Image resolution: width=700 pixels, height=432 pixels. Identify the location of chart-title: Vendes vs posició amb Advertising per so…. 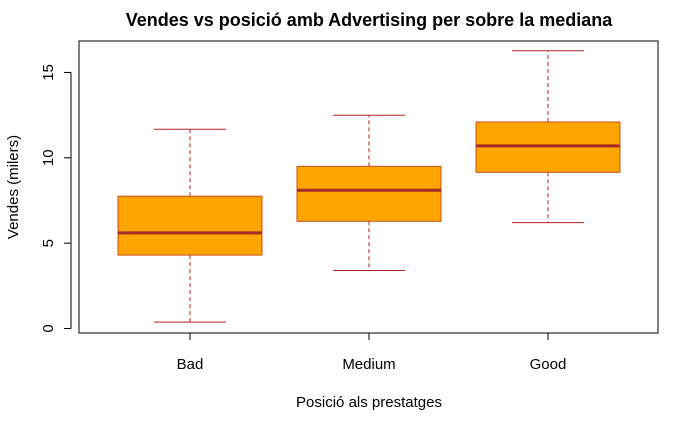
(369, 20).